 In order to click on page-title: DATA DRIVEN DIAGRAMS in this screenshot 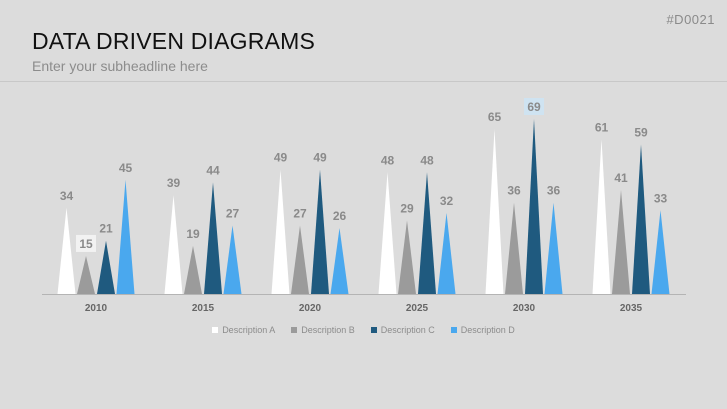, I will do `click(174, 41)`.